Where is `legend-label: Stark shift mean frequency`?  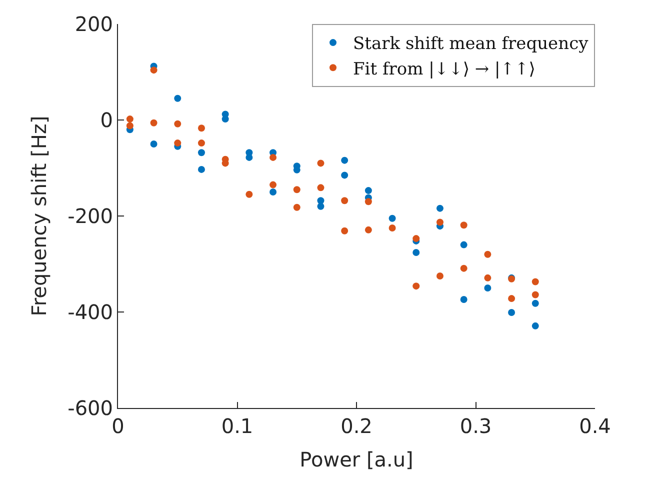
legend-label: Stark shift mean frequency is located at coordinates (471, 44).